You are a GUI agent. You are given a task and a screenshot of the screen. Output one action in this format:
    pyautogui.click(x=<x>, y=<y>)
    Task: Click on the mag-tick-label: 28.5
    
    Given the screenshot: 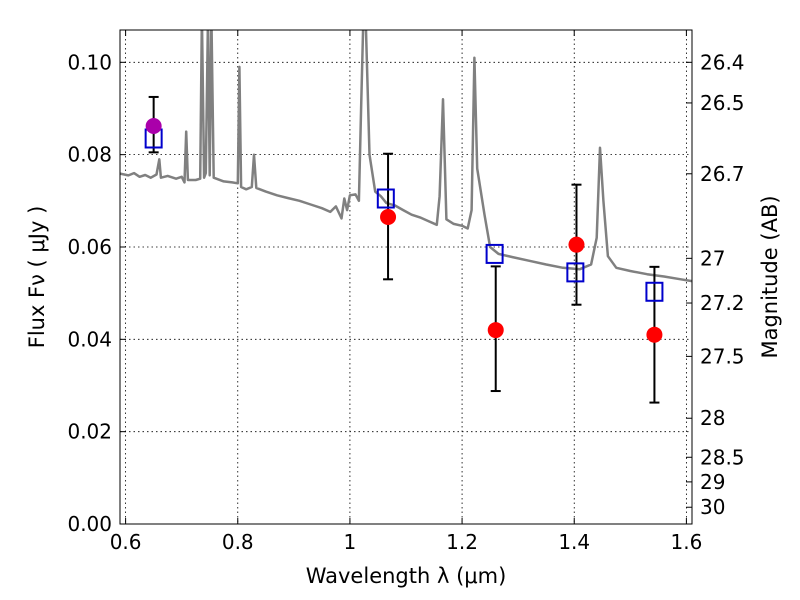 What is the action you would take?
    pyautogui.click(x=722, y=457)
    